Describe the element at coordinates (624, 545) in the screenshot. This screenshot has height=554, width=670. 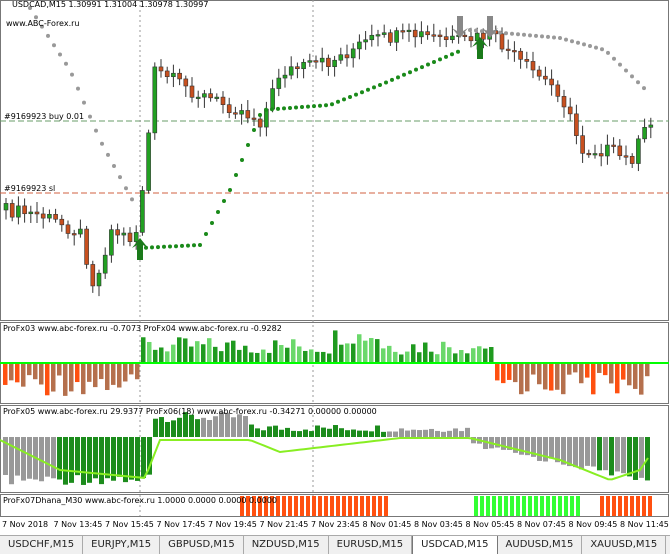
I see `symbol-tab: XAUUSD,M15` at that location.